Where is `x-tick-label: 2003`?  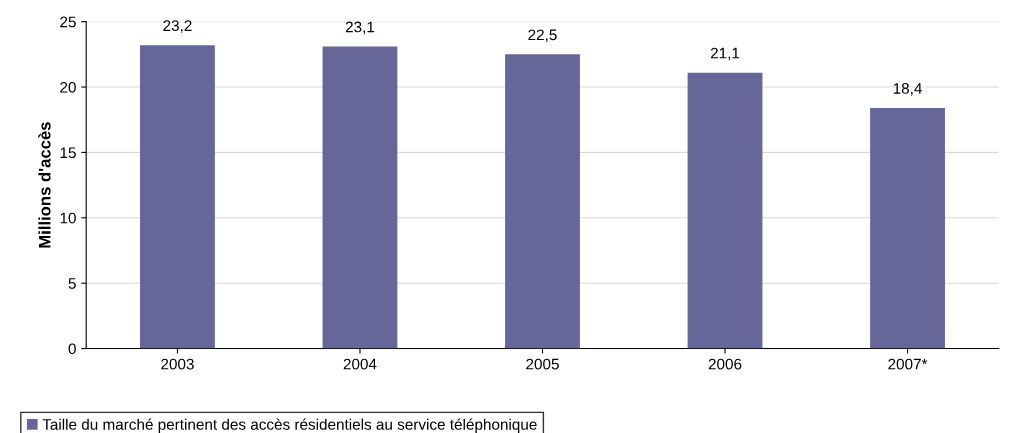 x-tick-label: 2003 is located at coordinates (177, 364).